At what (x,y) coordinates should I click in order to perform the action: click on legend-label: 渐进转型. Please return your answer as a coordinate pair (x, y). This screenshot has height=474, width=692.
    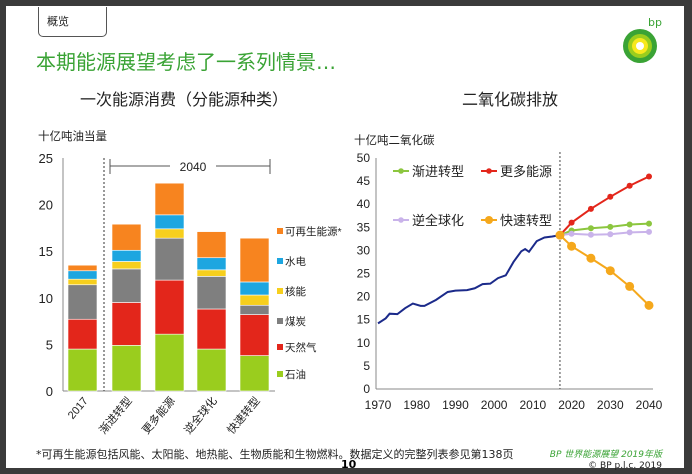
    Looking at the image, I should click on (438, 171).